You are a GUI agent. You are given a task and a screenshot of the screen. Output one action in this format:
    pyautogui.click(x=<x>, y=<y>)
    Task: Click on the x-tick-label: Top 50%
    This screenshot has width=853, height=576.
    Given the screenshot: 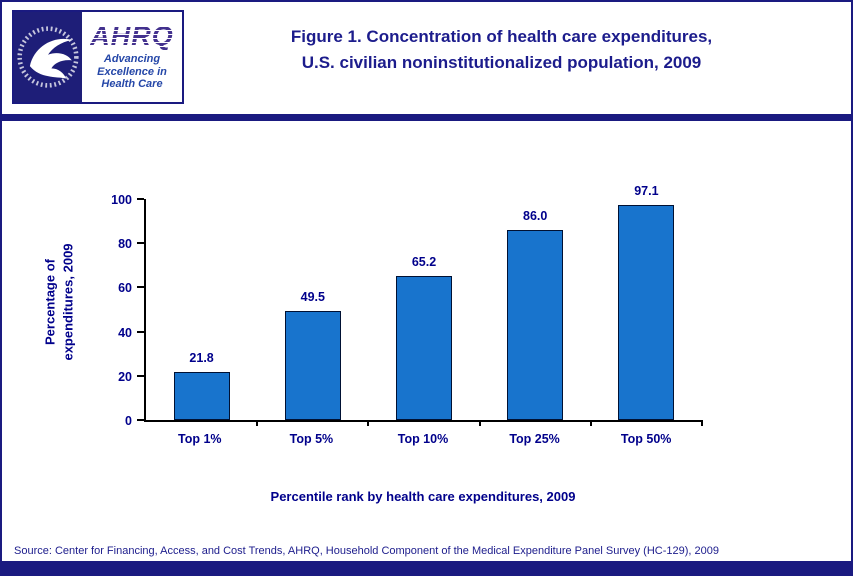 What is the action you would take?
    pyautogui.click(x=646, y=439)
    